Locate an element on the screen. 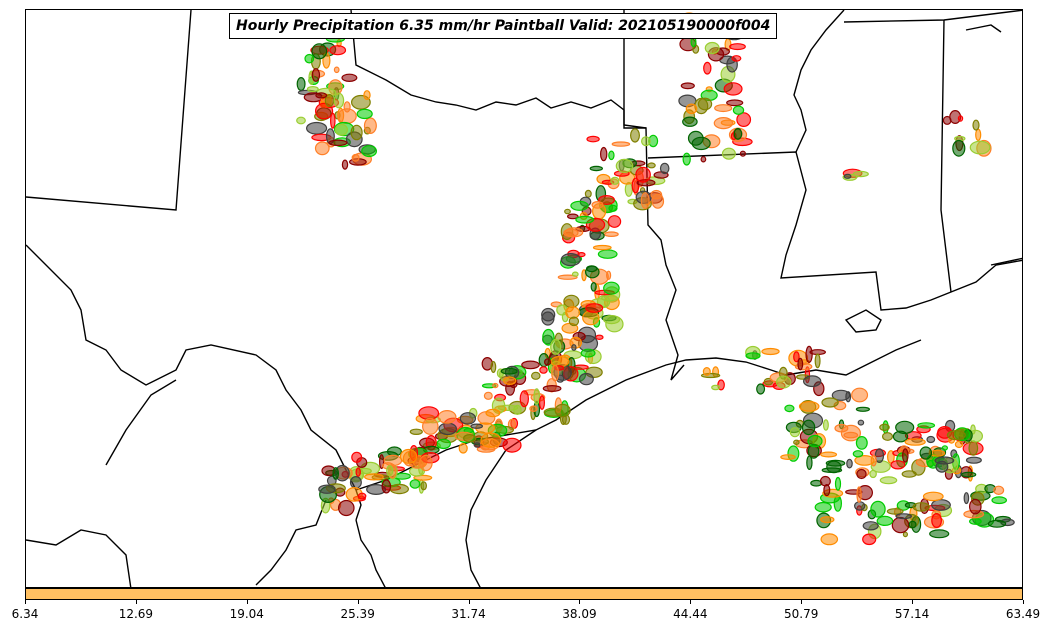 This screenshot has width=1053, height=633. coastline is located at coordinates (863, 321).